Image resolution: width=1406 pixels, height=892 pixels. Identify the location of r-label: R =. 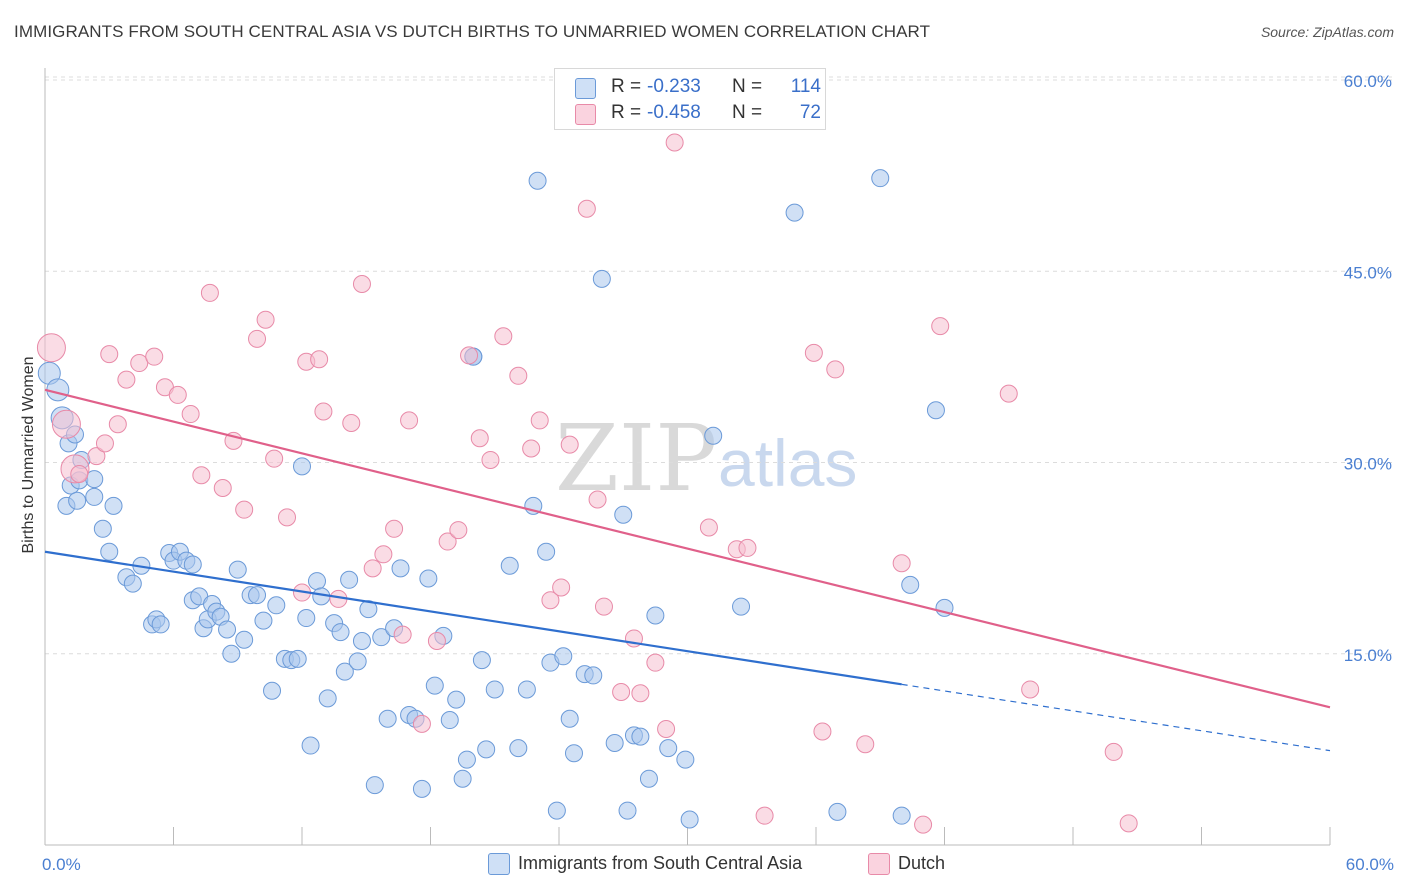
(626, 112).